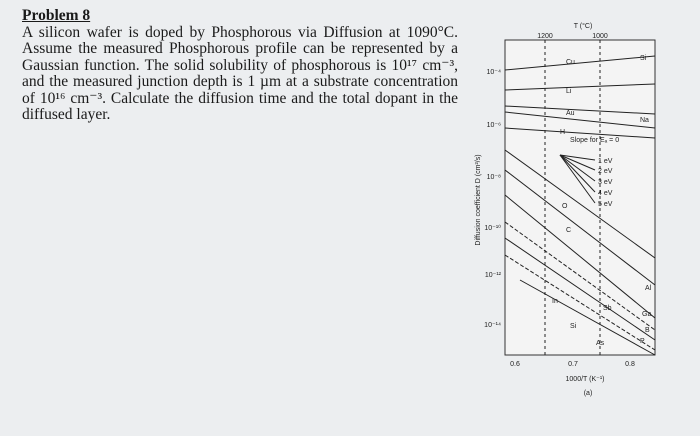 This screenshot has width=700, height=436. I want to click on y-tick-label: 10⁻¹⁰, so click(492, 228).